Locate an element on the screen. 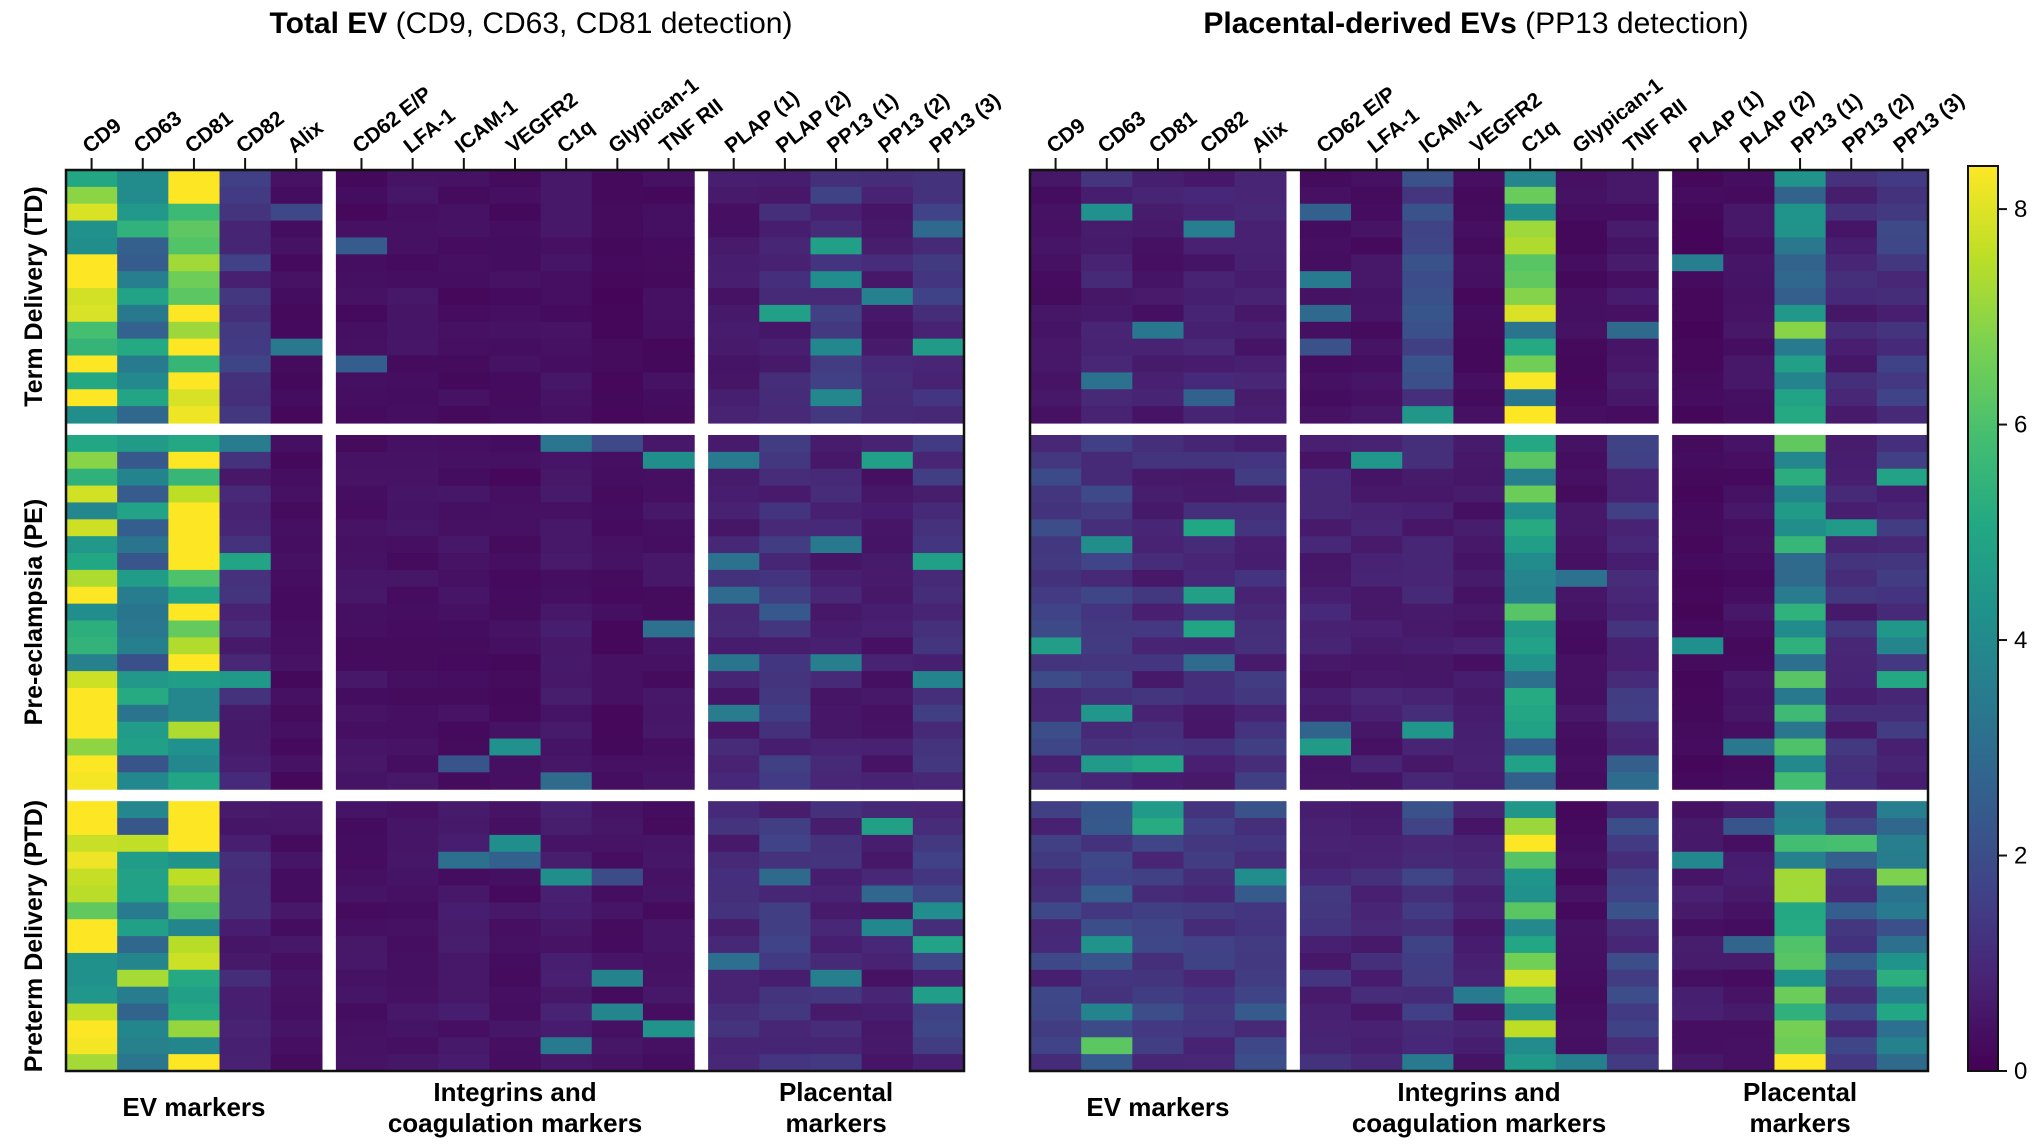 This screenshot has height=1148, width=2044. colorbar-tick-label: 0 is located at coordinates (2020, 1071).